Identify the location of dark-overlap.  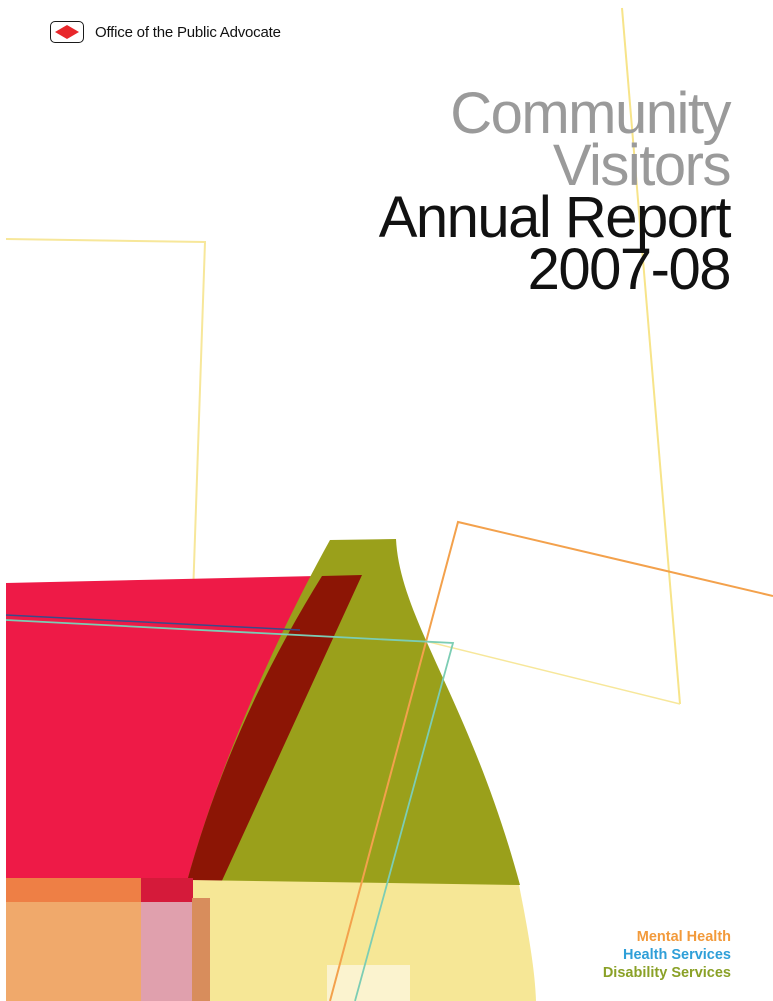
(274, 730).